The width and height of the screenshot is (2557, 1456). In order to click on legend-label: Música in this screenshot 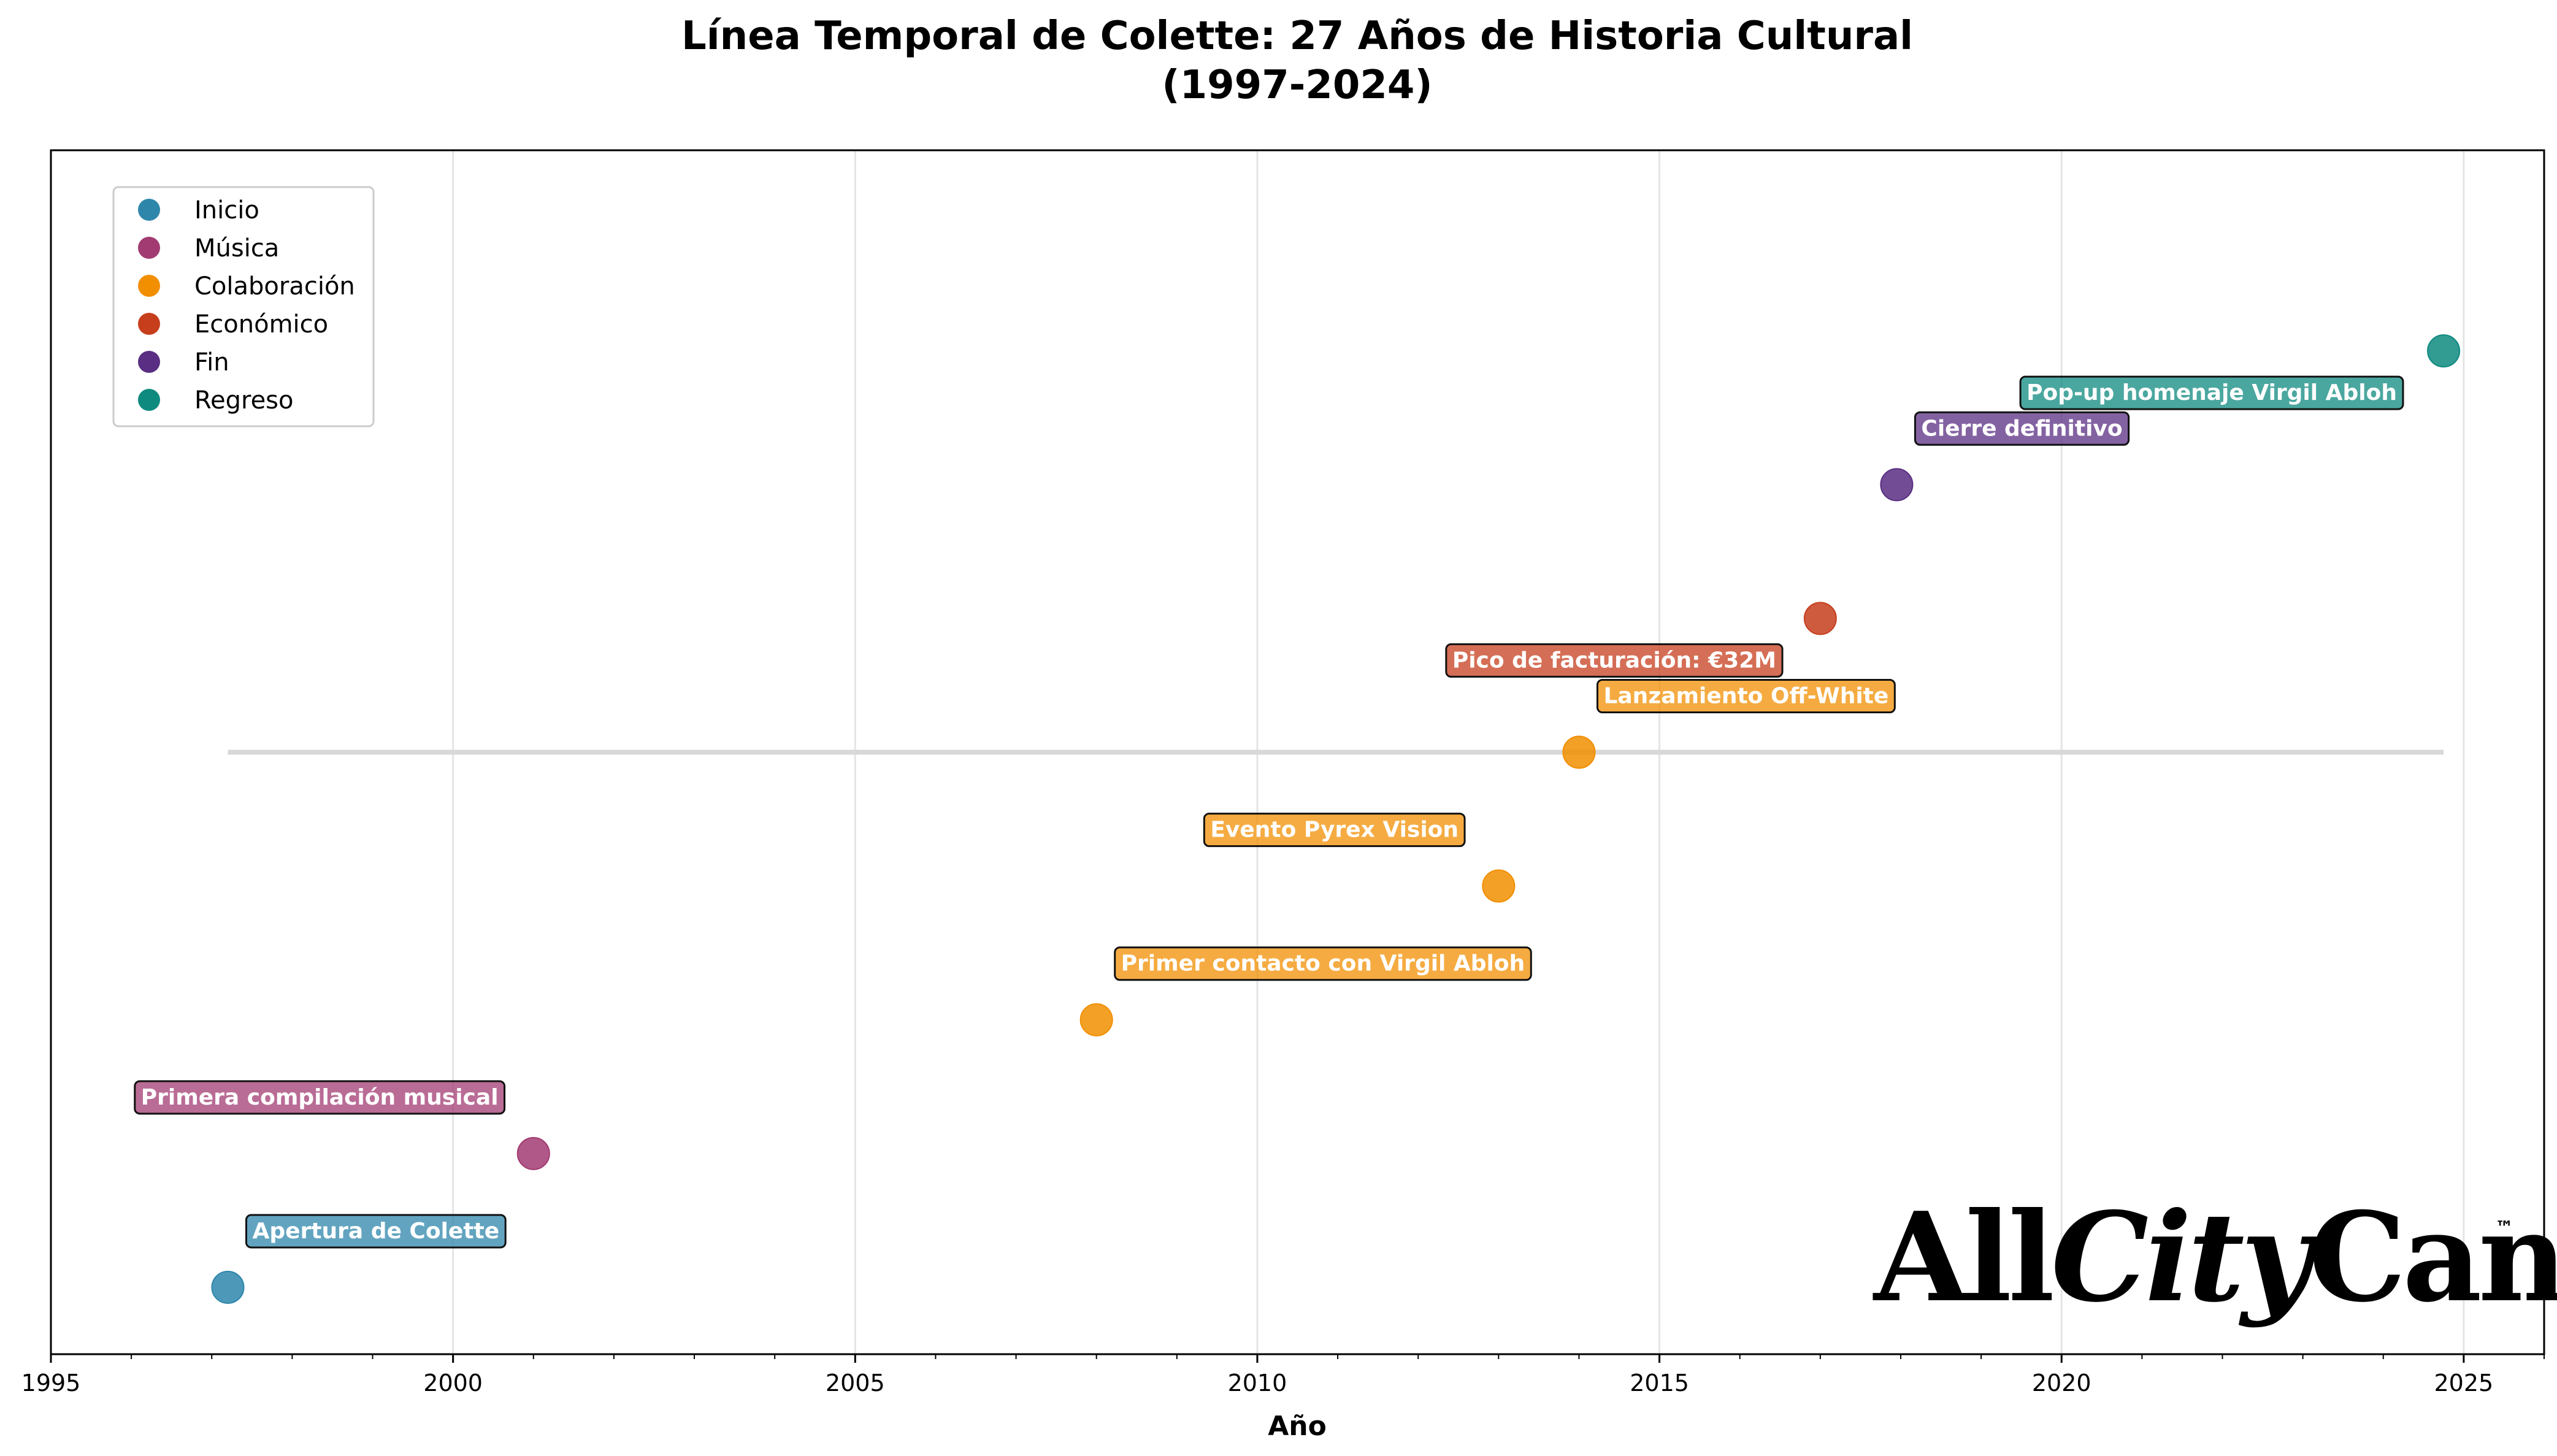, I will do `click(236, 248)`.